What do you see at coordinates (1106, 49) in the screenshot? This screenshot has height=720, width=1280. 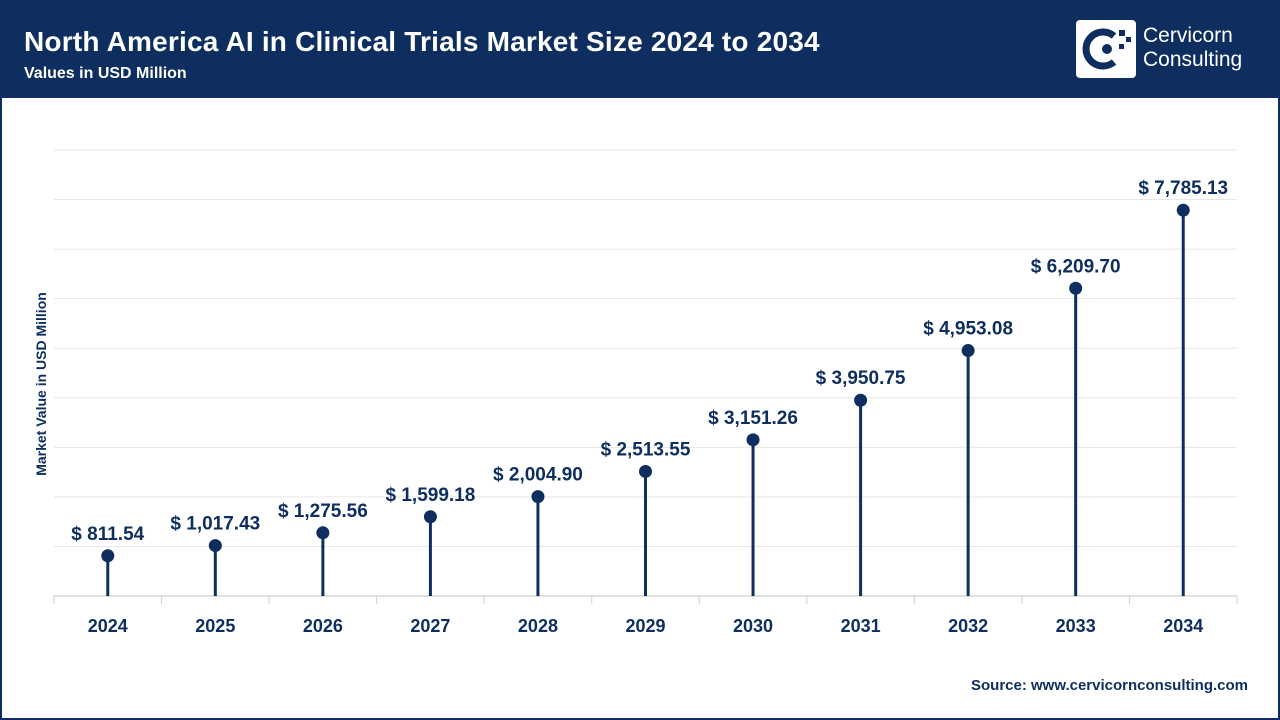 I see `brand-logo-icon` at bounding box center [1106, 49].